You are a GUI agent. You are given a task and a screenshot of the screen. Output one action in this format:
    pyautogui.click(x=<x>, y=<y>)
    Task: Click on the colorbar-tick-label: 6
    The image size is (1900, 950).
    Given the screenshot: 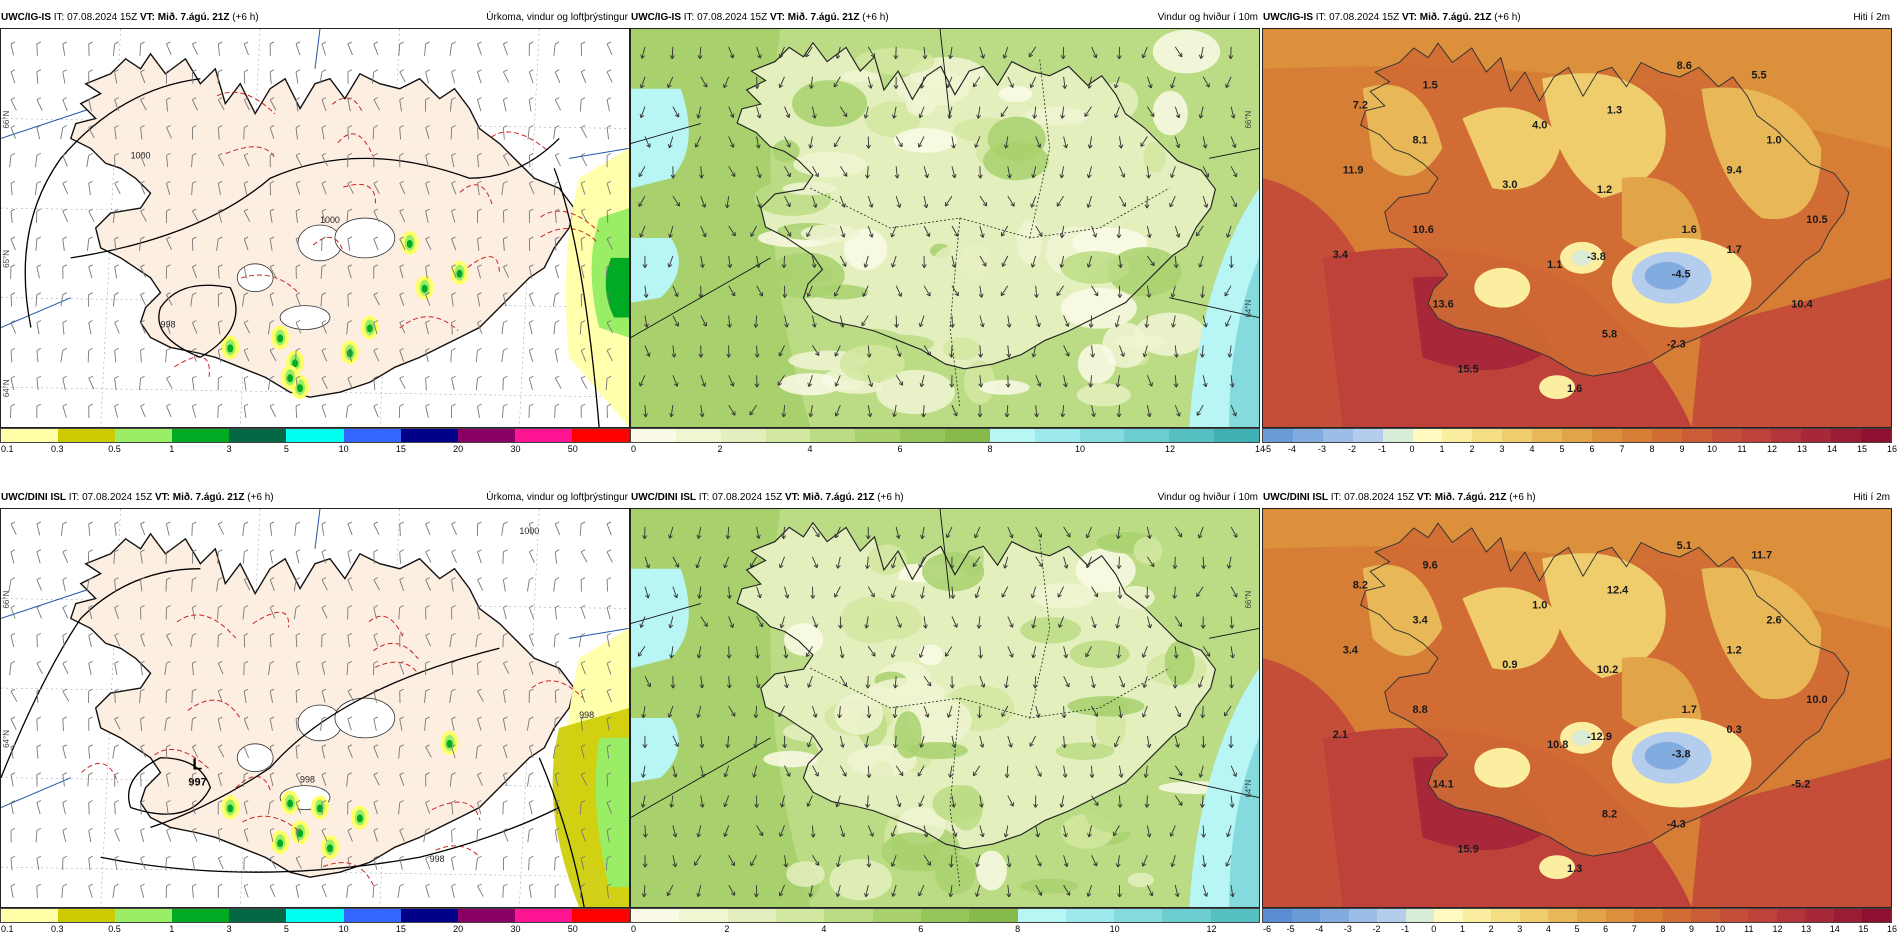 What is the action you would take?
    pyautogui.click(x=900, y=449)
    